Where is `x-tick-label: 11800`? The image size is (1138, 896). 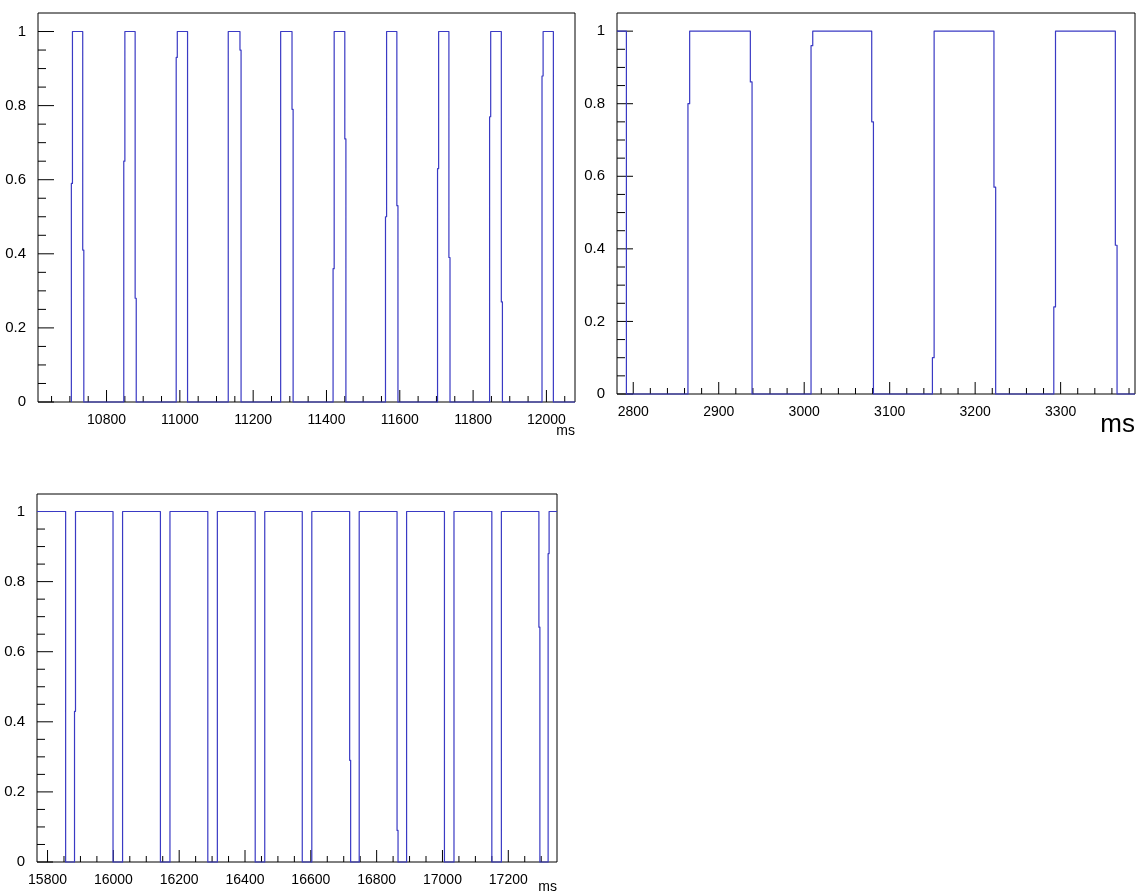
x-tick-label: 11800 is located at coordinates (473, 419).